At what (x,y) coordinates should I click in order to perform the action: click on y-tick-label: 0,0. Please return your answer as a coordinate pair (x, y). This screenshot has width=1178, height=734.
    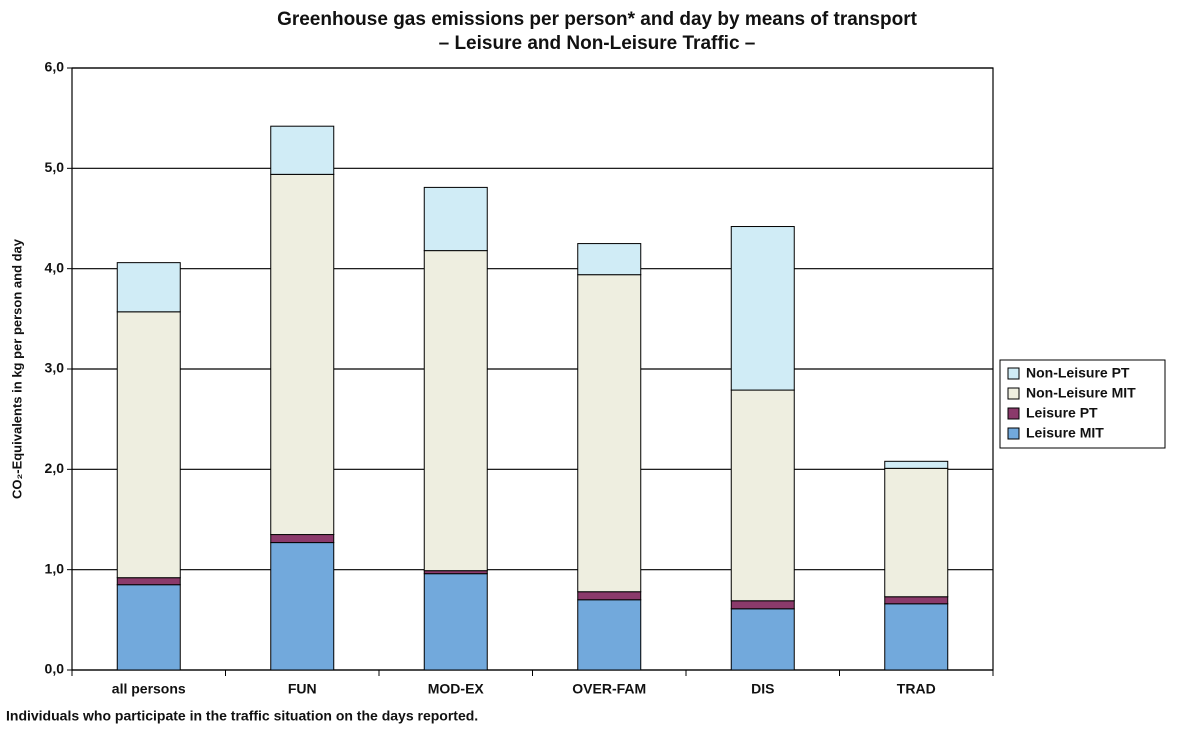
    Looking at the image, I should click on (55, 669).